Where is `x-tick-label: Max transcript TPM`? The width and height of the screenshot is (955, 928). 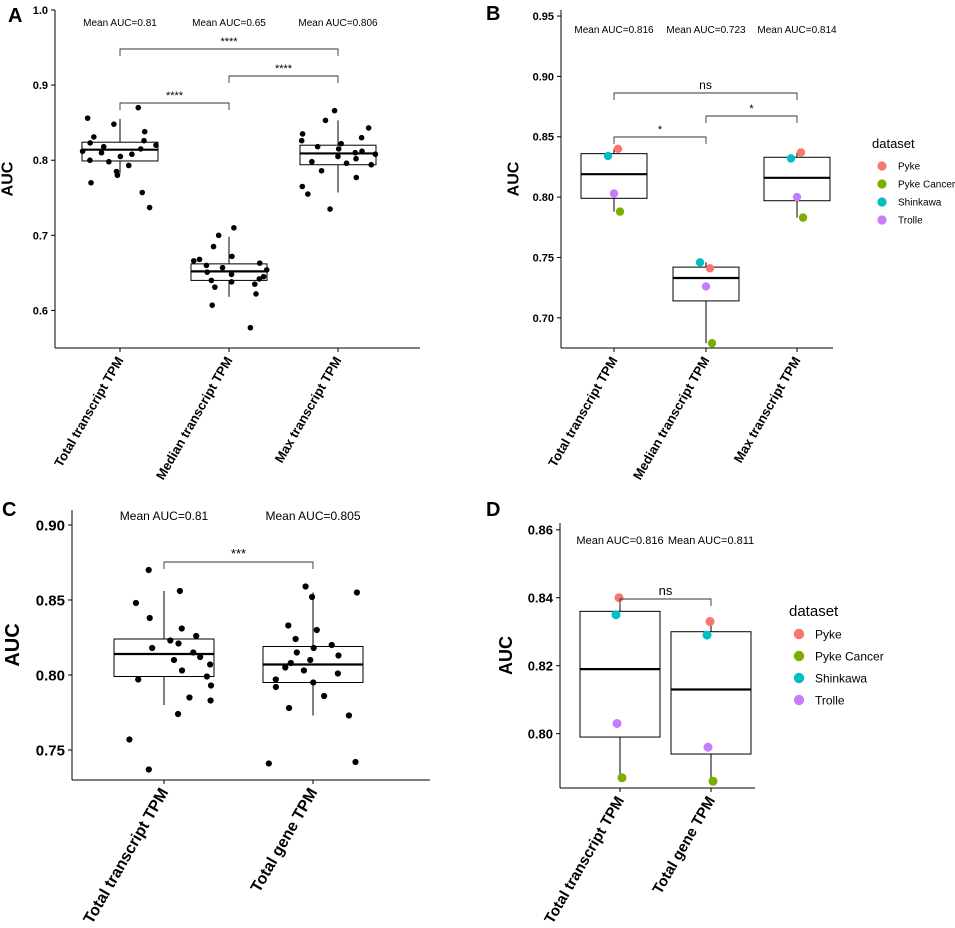
x-tick-label: Max transcript TPM is located at coordinates (308, 409).